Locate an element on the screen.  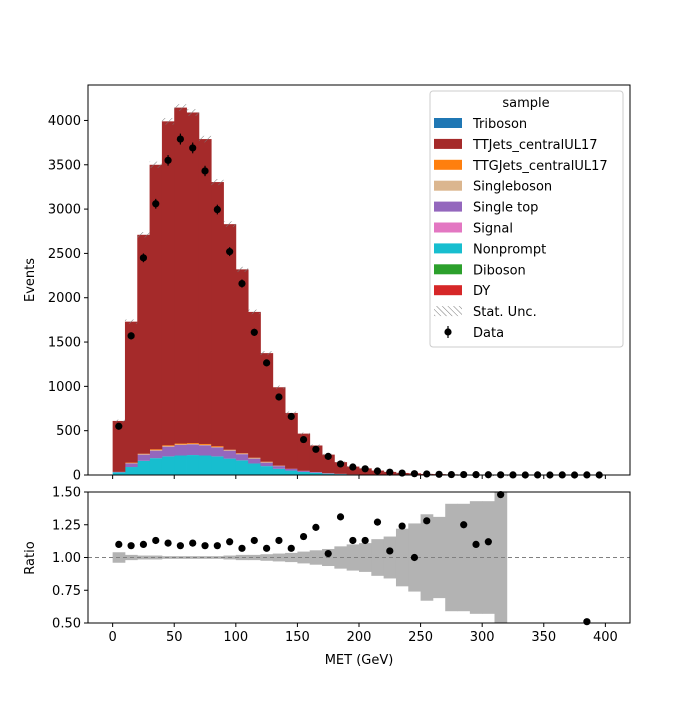
ratio-y-tick-label: 1.25 is located at coordinates (66, 525).